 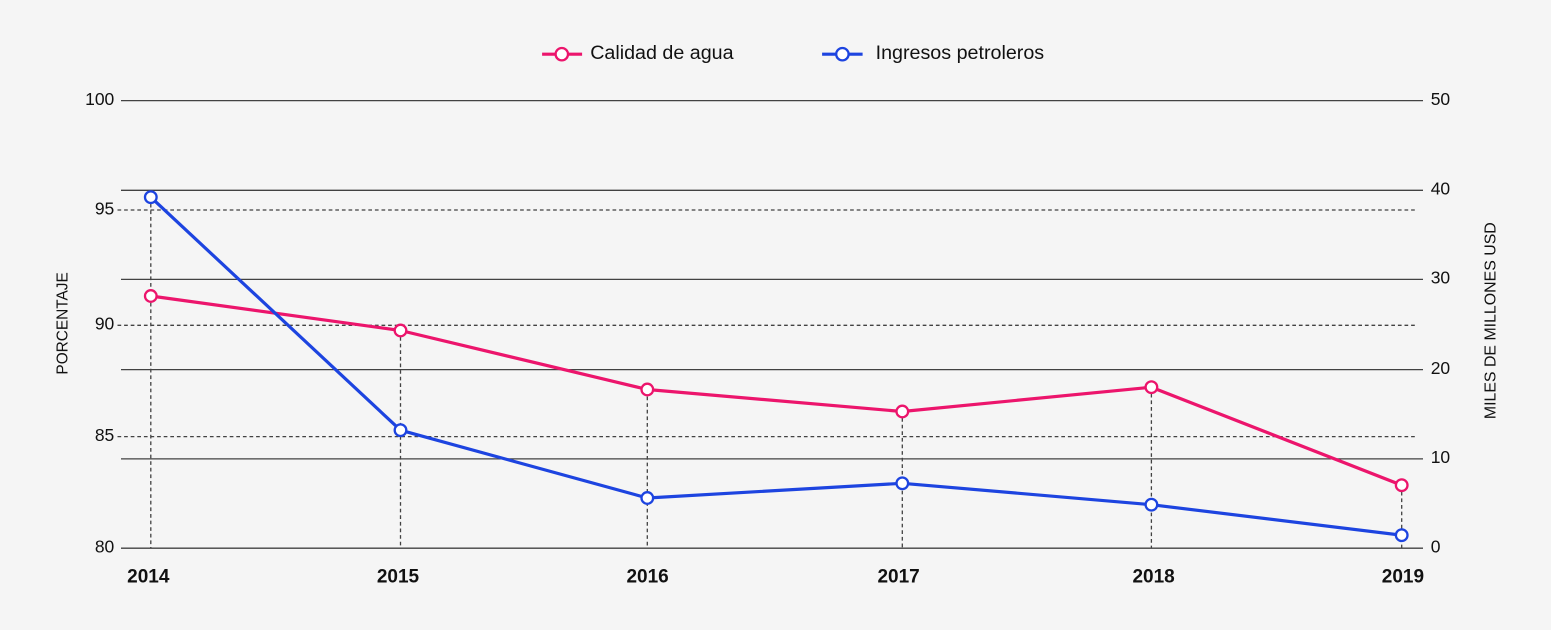 What do you see at coordinates (148, 576) in the screenshot?
I see `svg-text: 2014` at bounding box center [148, 576].